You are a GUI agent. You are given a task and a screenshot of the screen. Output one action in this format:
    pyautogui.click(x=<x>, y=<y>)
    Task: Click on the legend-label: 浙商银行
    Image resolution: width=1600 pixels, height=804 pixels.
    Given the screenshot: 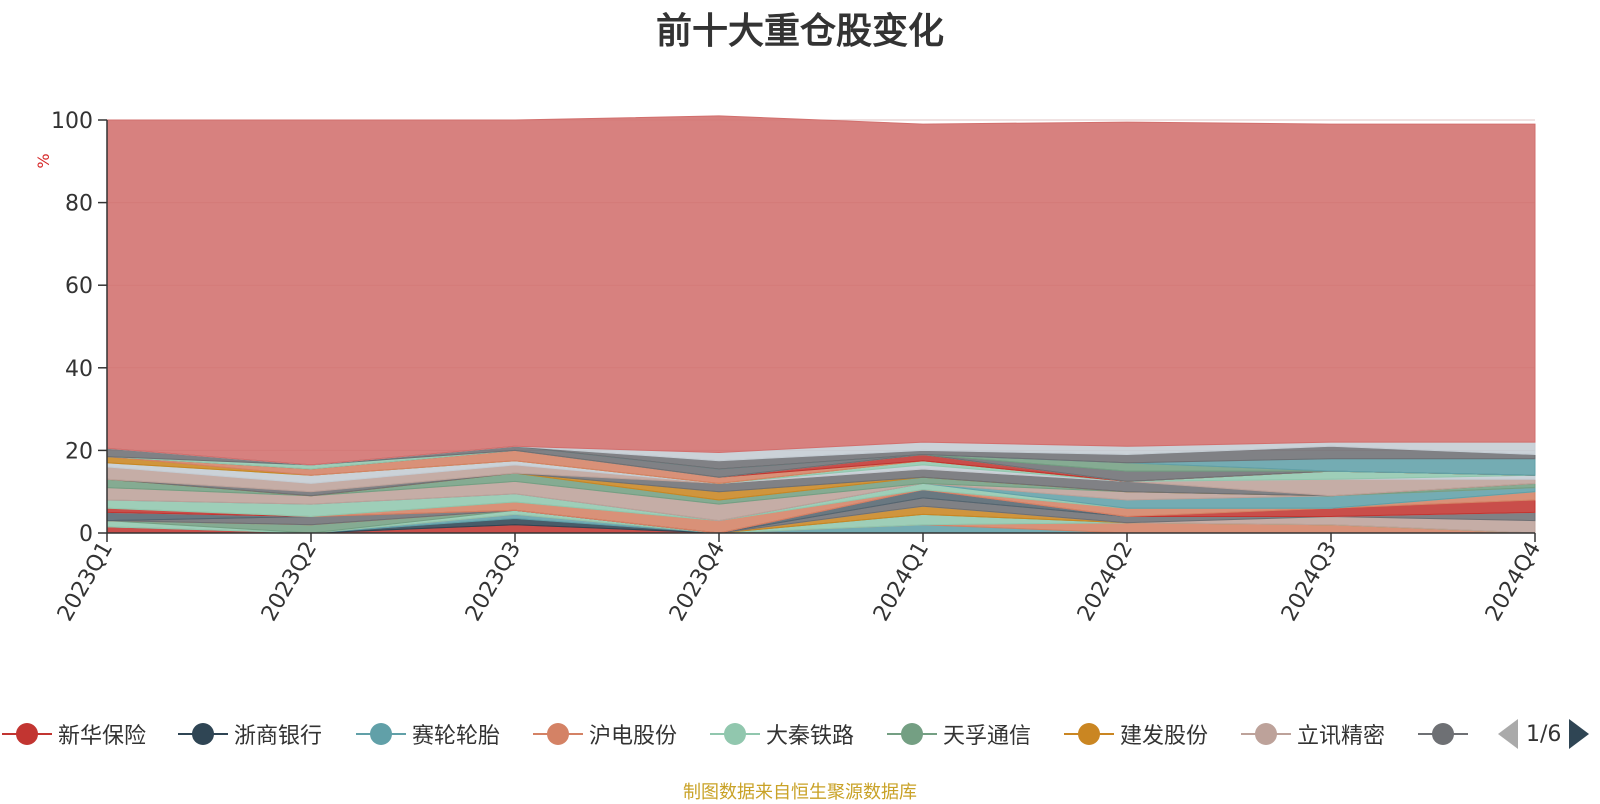 What is the action you would take?
    pyautogui.click(x=278, y=736)
    